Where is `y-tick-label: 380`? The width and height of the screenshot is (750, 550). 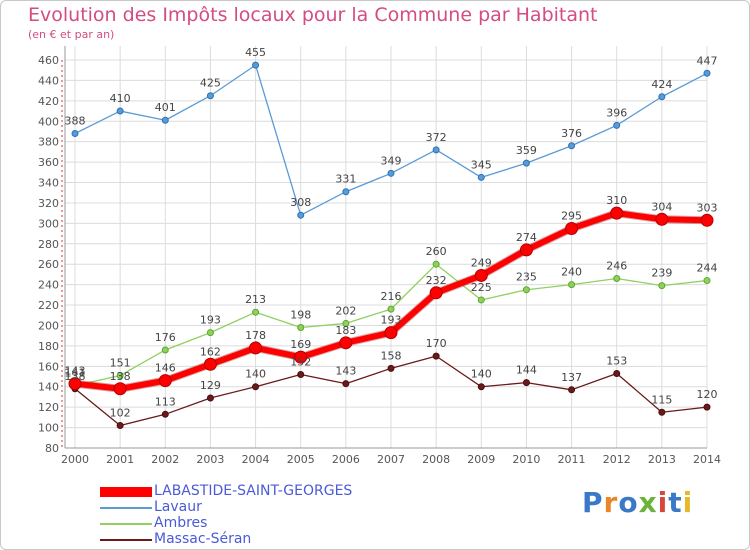 y-tick-label: 380 is located at coordinates (48, 142).